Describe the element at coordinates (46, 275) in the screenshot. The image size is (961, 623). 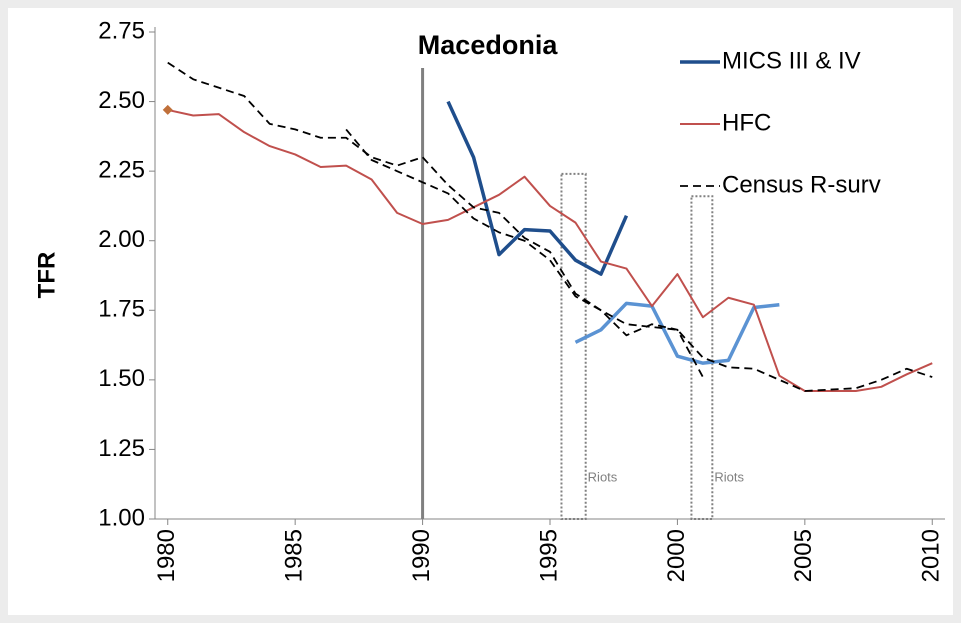
I see `y-axis-label: TFR` at that location.